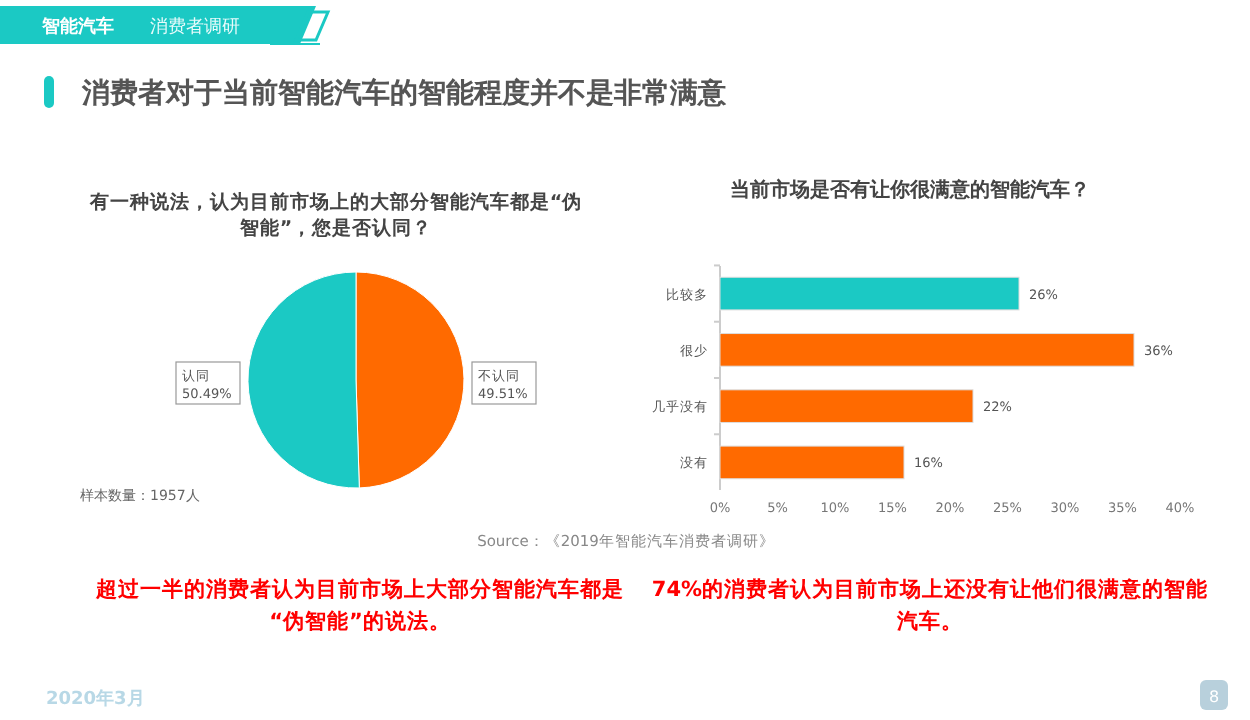 The width and height of the screenshot is (1250, 720). I want to click on chart-title: 有一种说法，认为目前市场上的大部分智能汽车都是“伪智能”，您是否认同？, so click(335, 215).